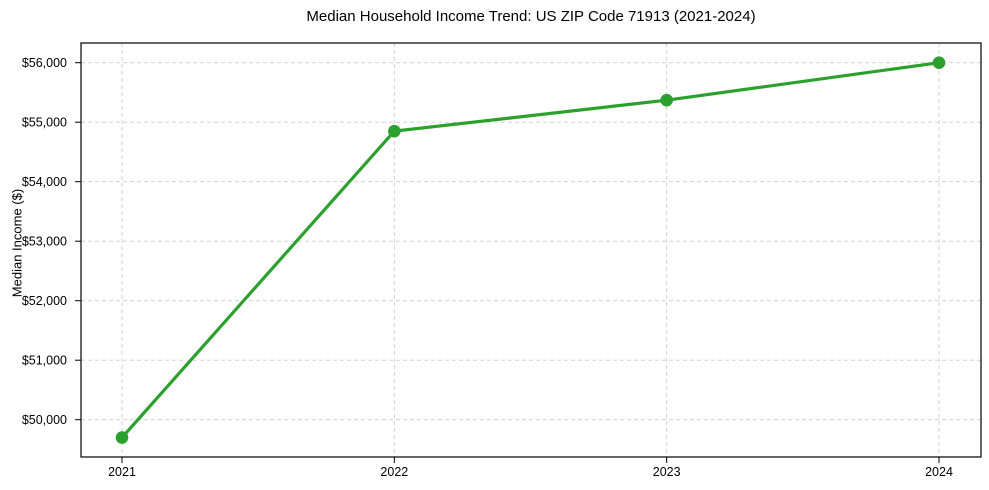  Describe the element at coordinates (122, 437) in the screenshot. I see `data-point-2021` at that location.